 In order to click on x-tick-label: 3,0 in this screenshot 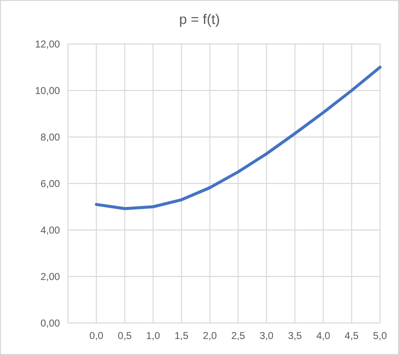, I will do `click(267, 336)`.